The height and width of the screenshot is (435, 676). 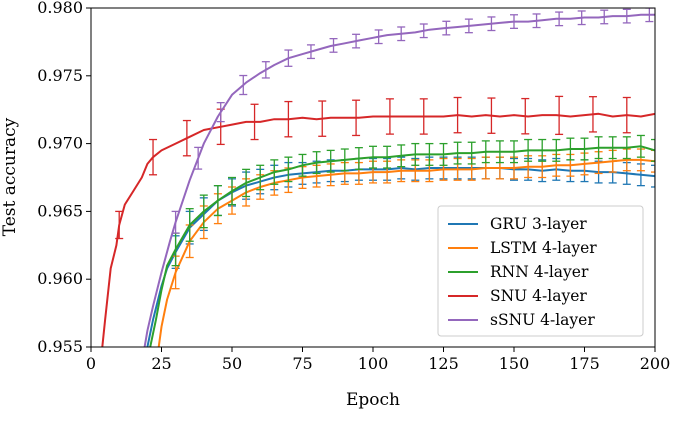 What do you see at coordinates (443, 363) in the screenshot?
I see `x-tick-label: 125` at bounding box center [443, 363].